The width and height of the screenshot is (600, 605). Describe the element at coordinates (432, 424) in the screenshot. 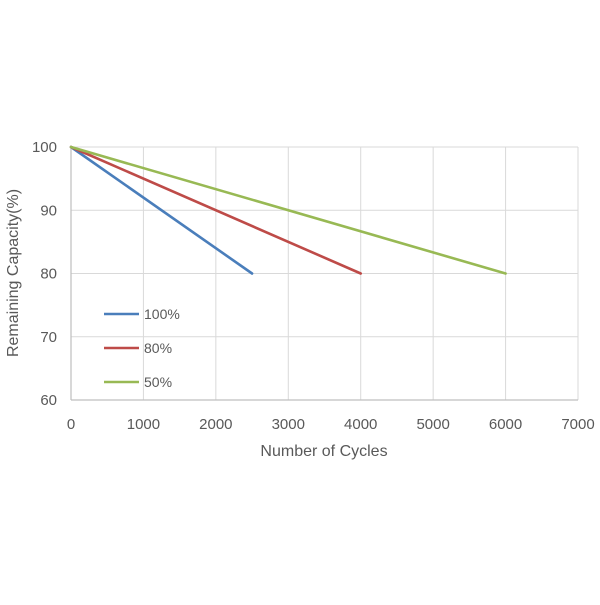

I see `x-tick-label-5000: 5000` at that location.